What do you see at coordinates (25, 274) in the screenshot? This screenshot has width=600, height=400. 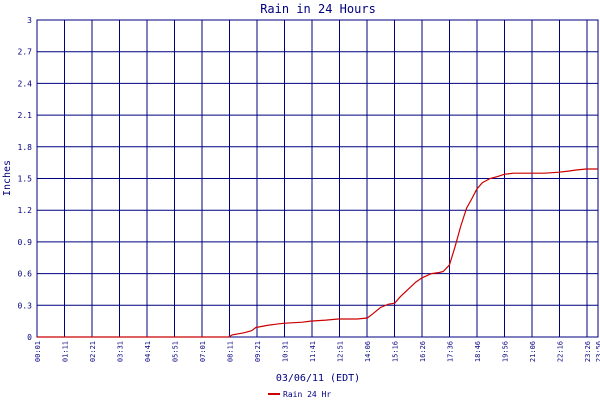 I see `y-tick-label: 0.6` at bounding box center [25, 274].